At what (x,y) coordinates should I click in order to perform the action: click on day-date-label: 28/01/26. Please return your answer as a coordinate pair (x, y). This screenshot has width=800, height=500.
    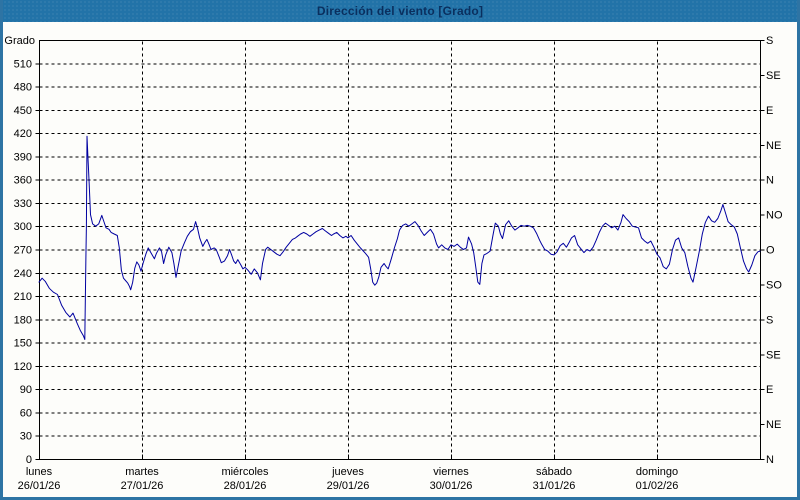
    Looking at the image, I should click on (245, 486).